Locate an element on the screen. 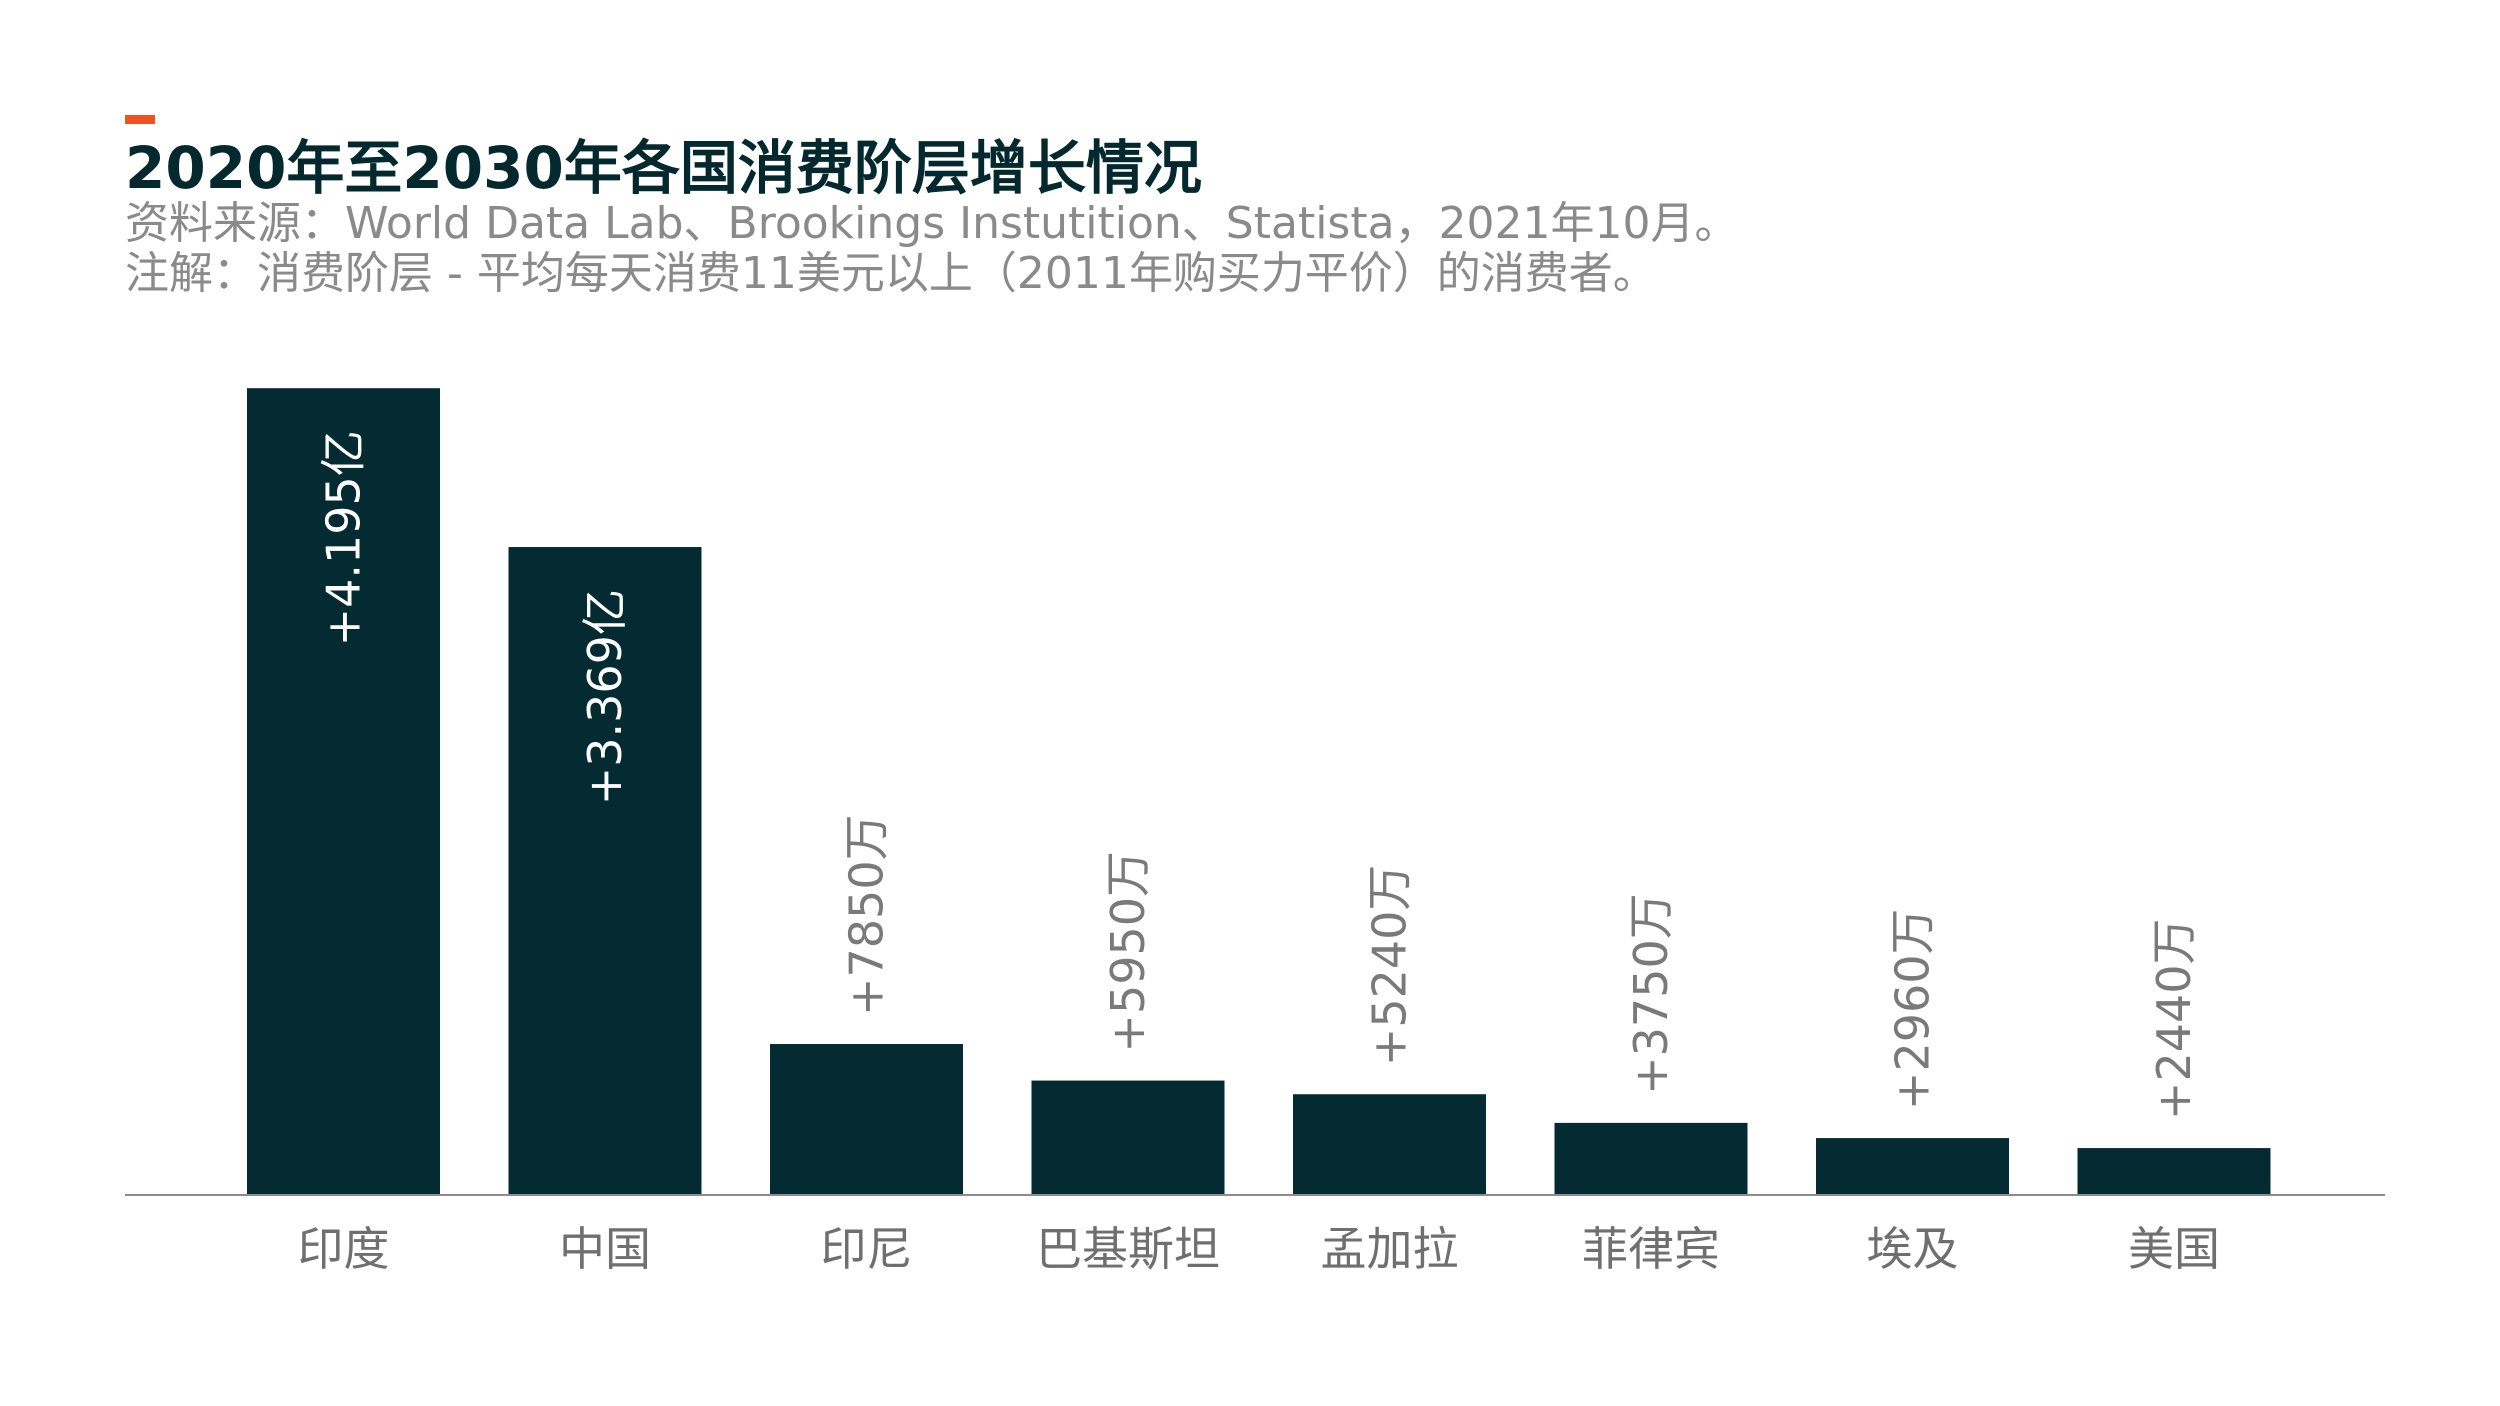 The image size is (2500, 1406). category-label-4: 巴基斯坦 is located at coordinates (1128, 1249).